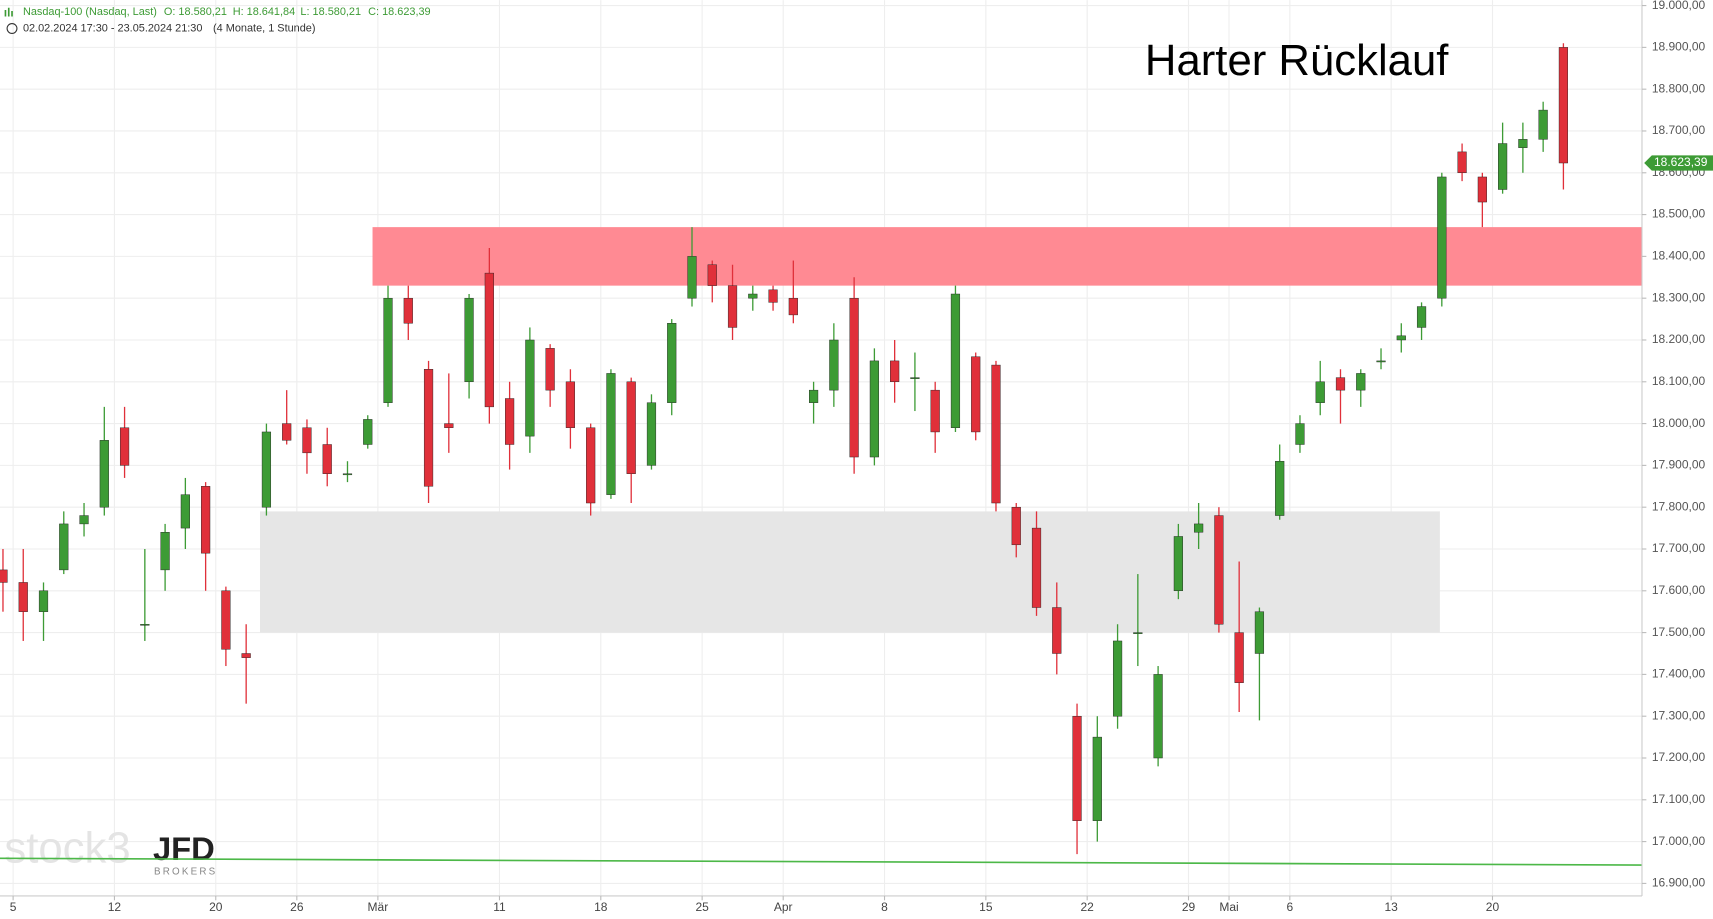 Image resolution: width=1713 pixels, height=919 pixels. What do you see at coordinates (1679, 883) in the screenshot?
I see `y-tick-label: 16.900,00` at bounding box center [1679, 883].